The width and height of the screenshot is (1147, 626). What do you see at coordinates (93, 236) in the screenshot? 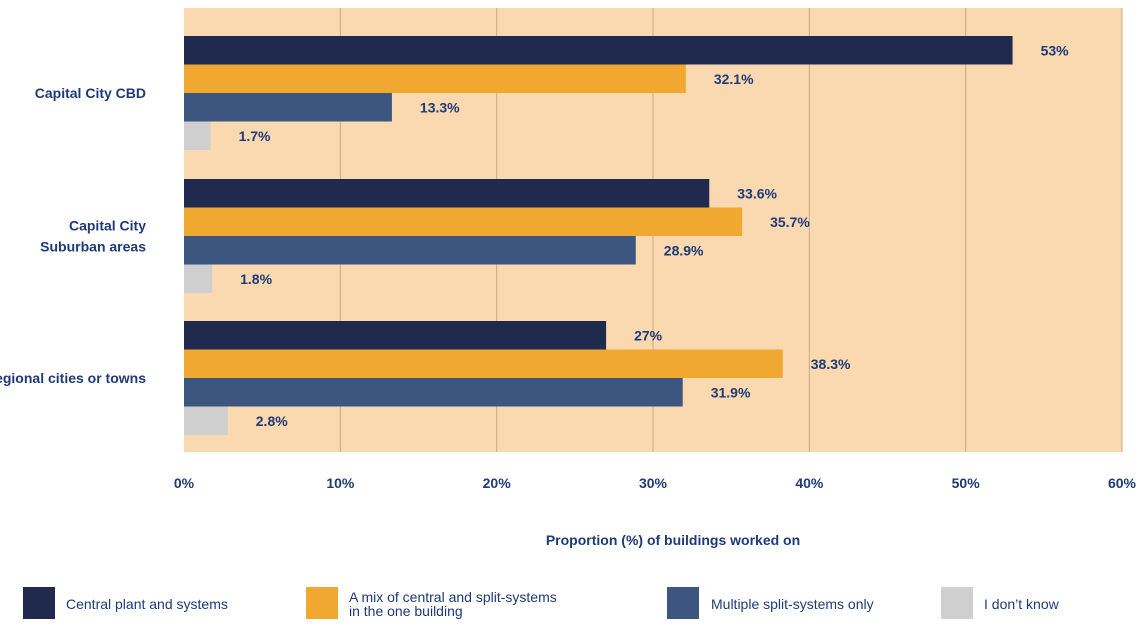
I see `category-label: Capital City Suburban areas` at bounding box center [93, 236].